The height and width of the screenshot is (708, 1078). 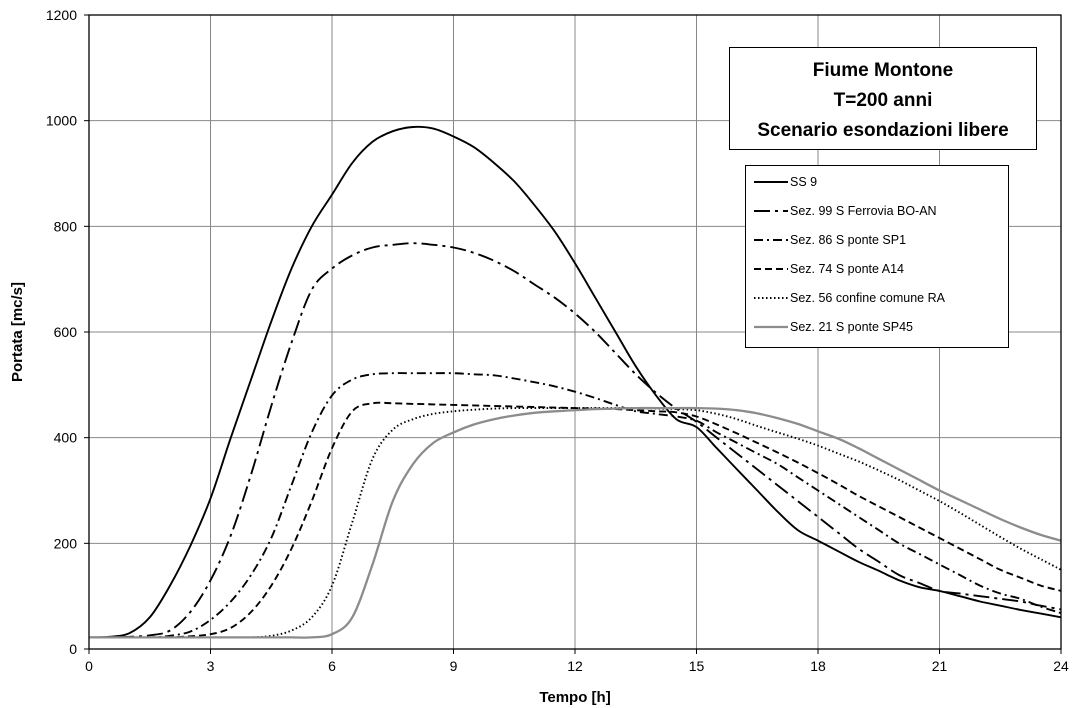 I want to click on legend-item-3: Sez. 86 S ponte SP1, so click(x=830, y=240).